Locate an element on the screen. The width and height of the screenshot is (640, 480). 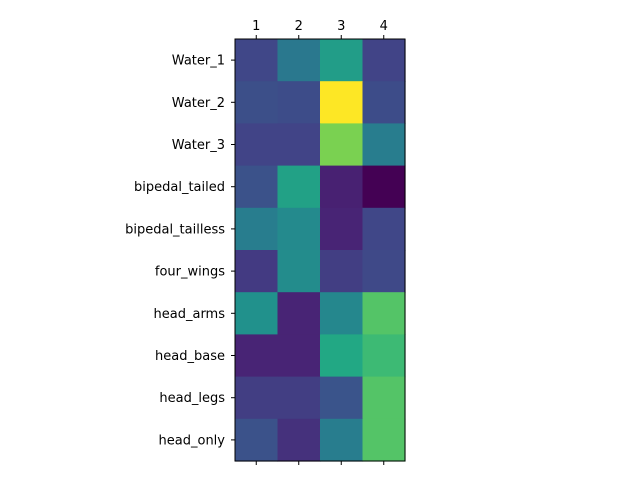
y-tick-label: Water_1 is located at coordinates (198, 61).